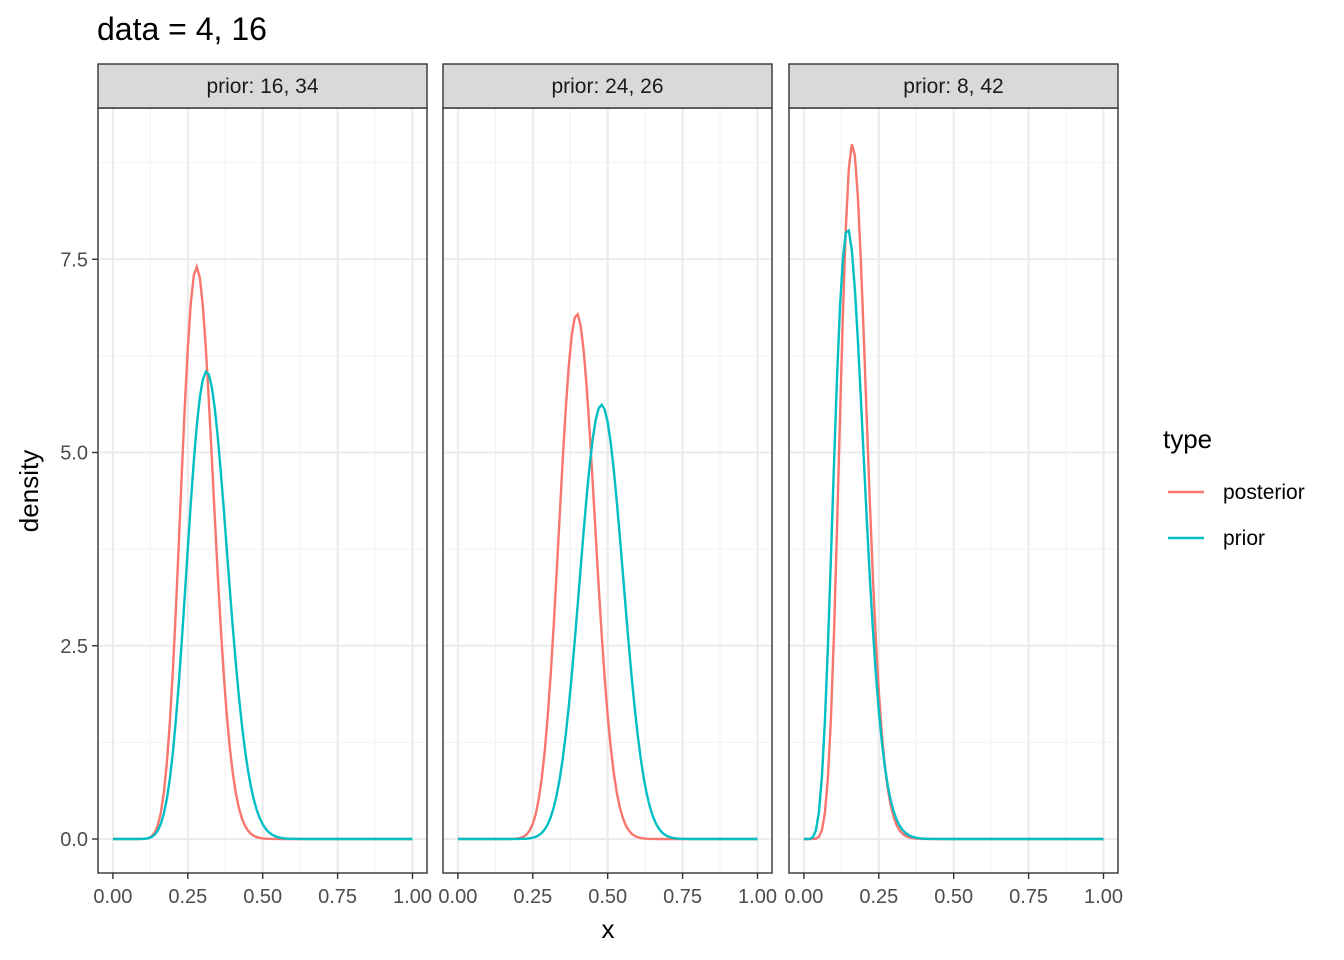  I want to click on y-tick-label: 0.0, so click(74, 840).